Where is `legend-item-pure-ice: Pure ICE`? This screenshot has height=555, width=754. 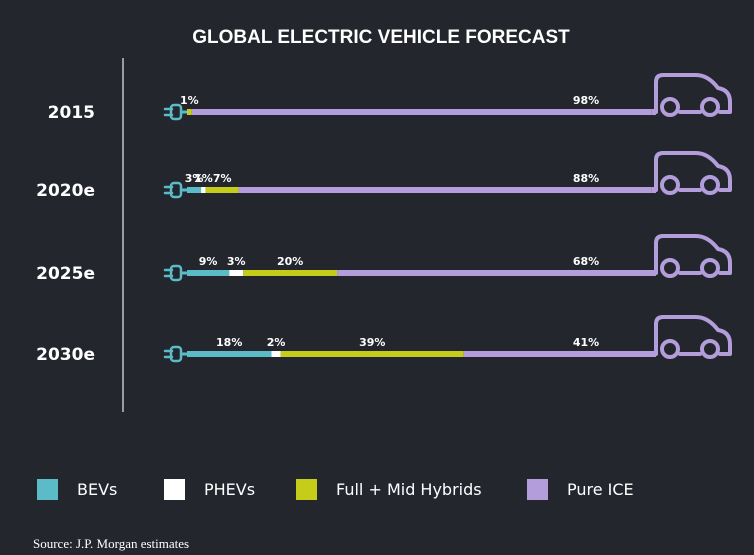
legend-item-pure-ice: Pure ICE is located at coordinates (580, 489).